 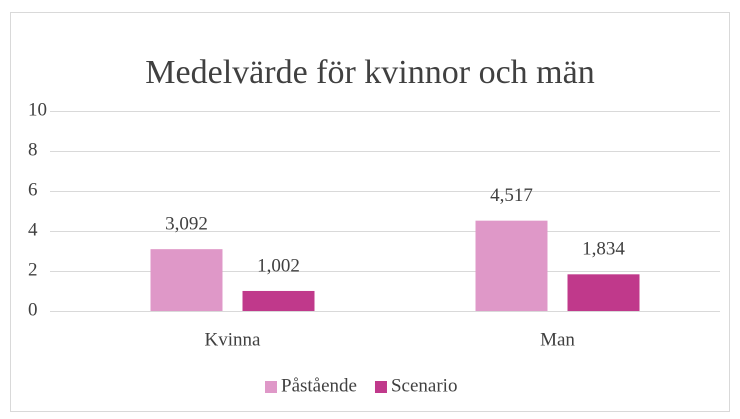 I want to click on legend-label: Påstående, so click(x=319, y=385).